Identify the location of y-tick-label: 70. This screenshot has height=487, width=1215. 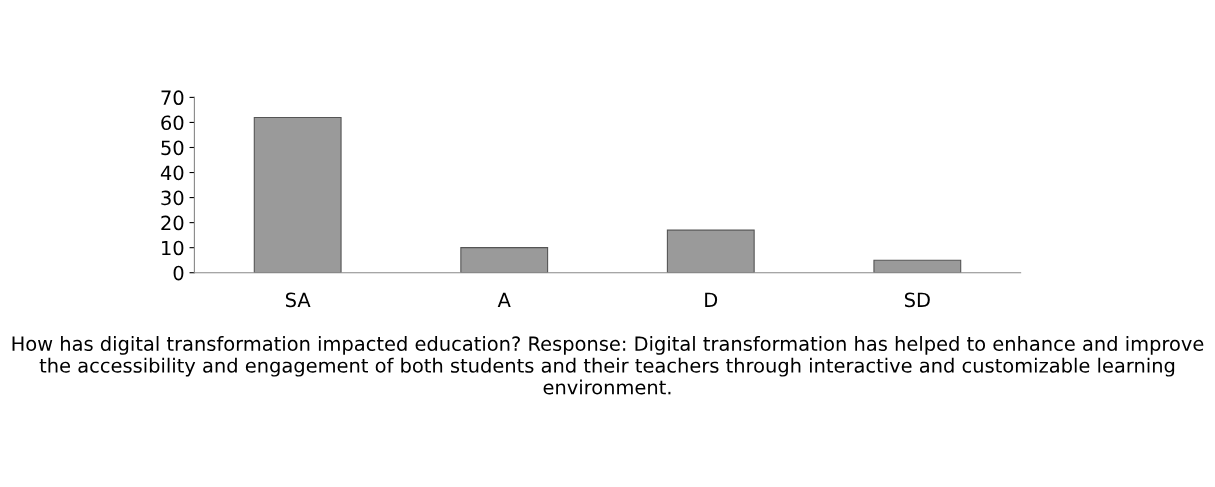
(172, 98).